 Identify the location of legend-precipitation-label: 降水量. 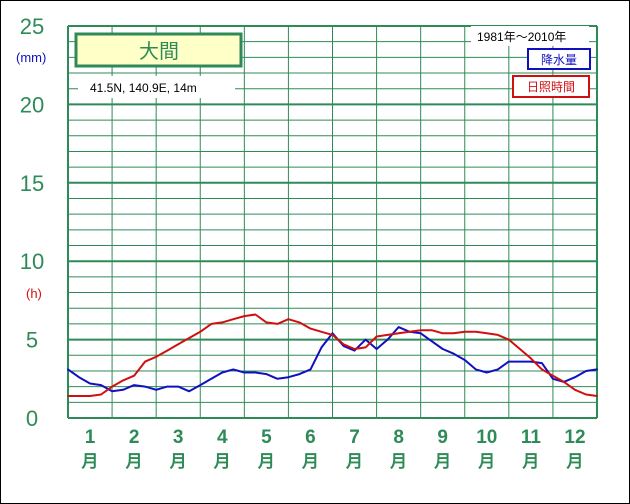
(559, 60).